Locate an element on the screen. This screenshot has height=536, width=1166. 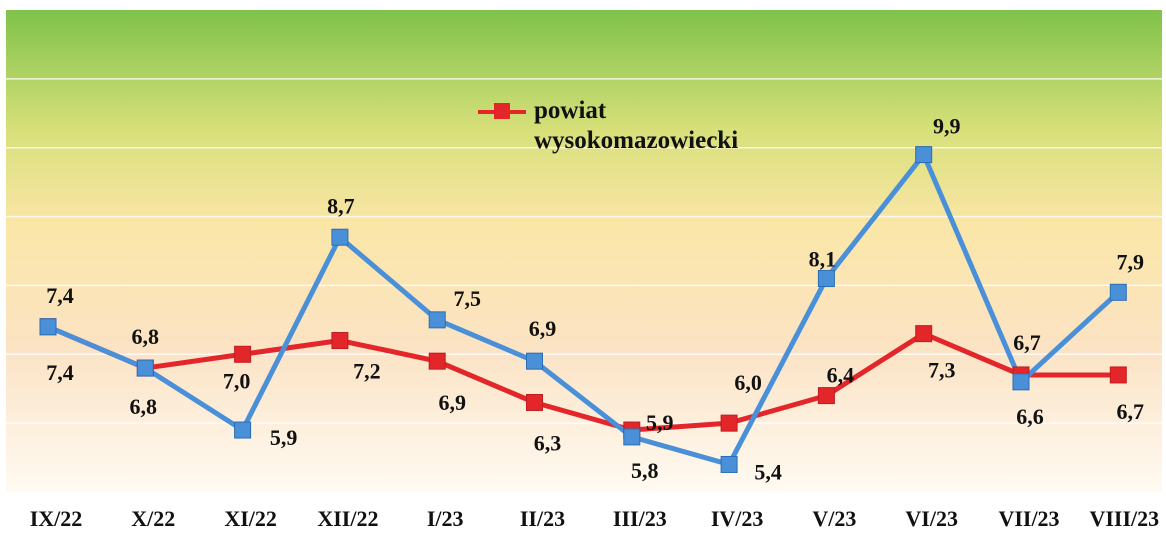
data-label: 8,7 is located at coordinates (341, 205).